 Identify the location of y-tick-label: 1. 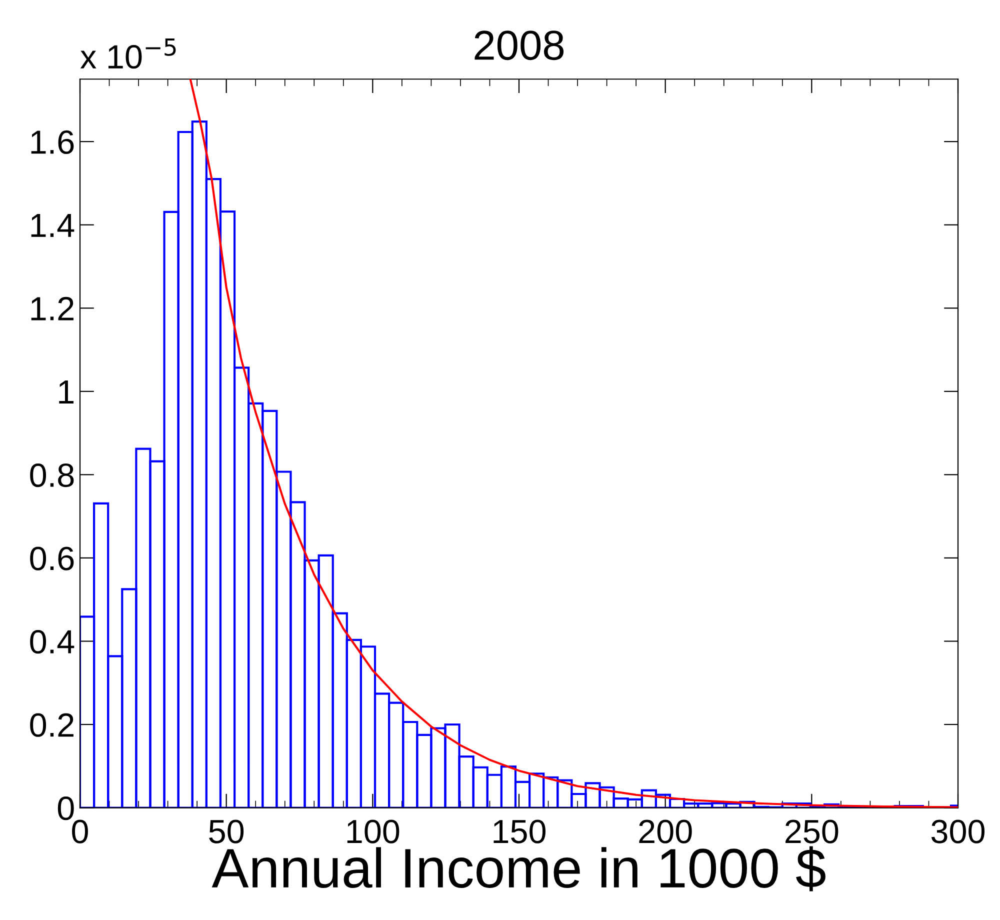
(66, 392).